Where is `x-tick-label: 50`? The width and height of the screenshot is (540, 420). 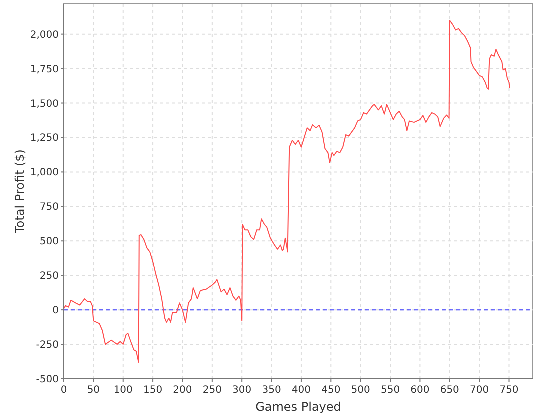 x-tick-label: 50 is located at coordinates (93, 390).